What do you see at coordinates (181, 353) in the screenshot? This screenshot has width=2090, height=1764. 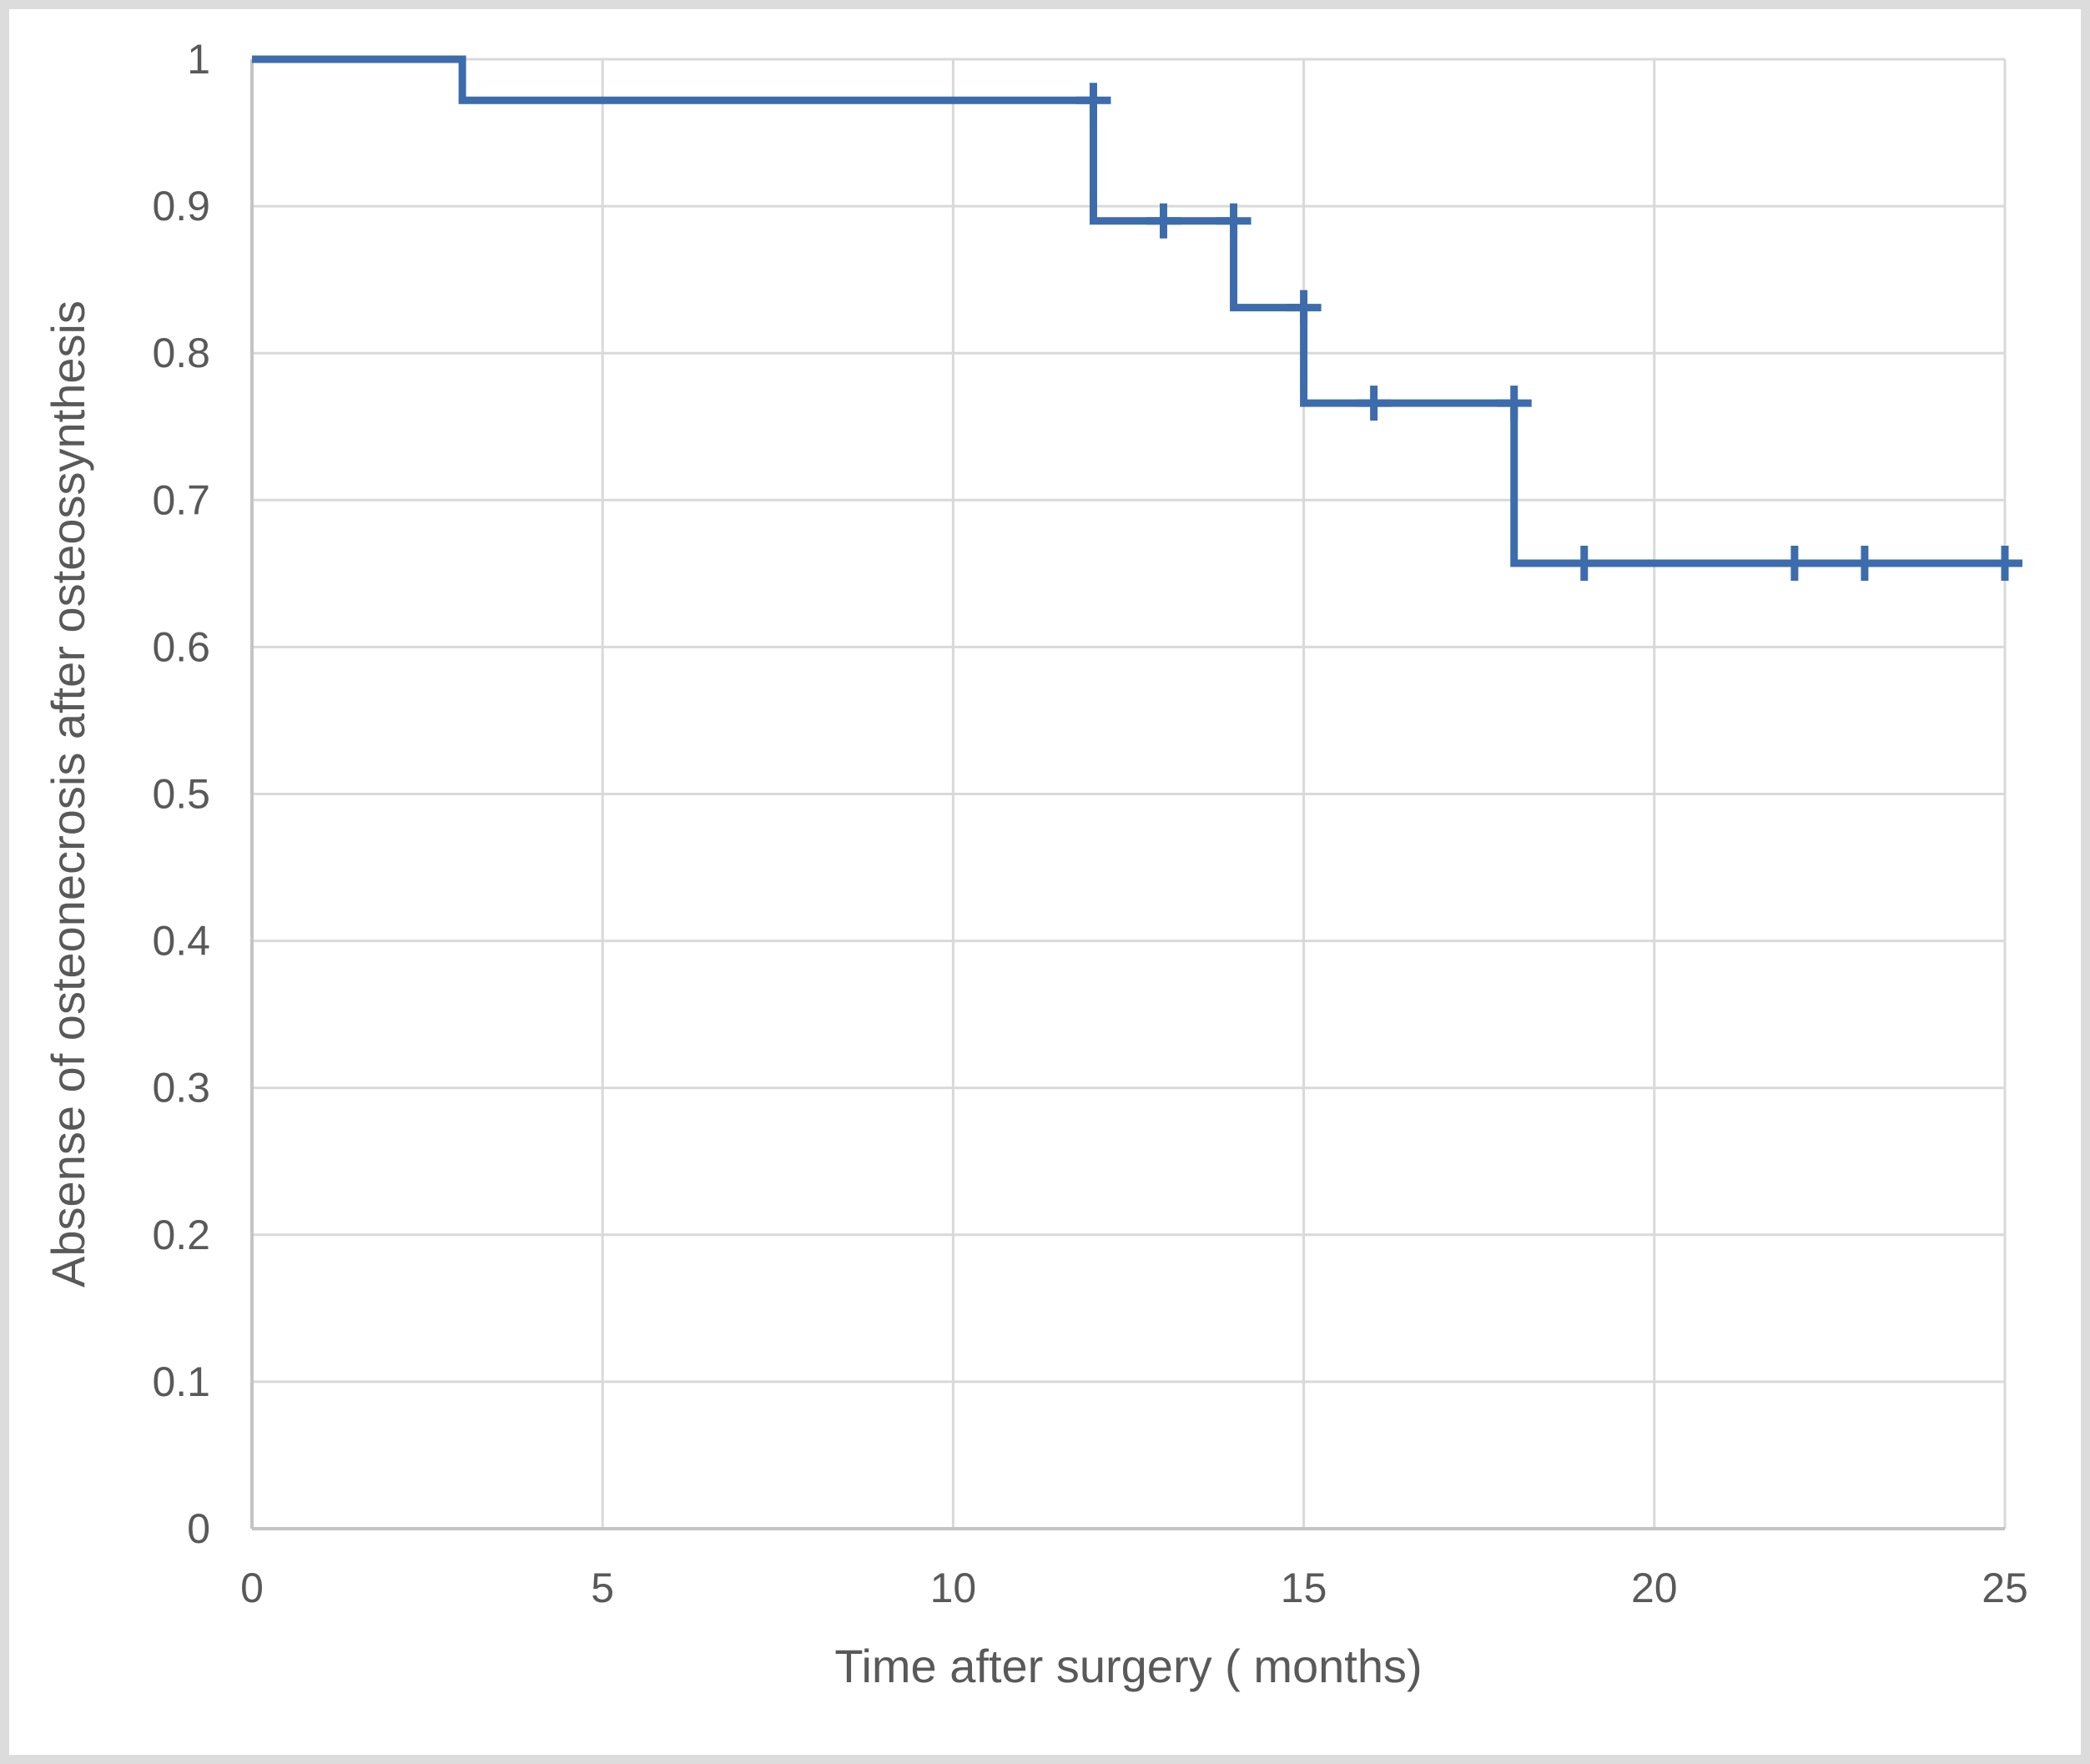 I see `y-tick-label: 0.8` at bounding box center [181, 353].